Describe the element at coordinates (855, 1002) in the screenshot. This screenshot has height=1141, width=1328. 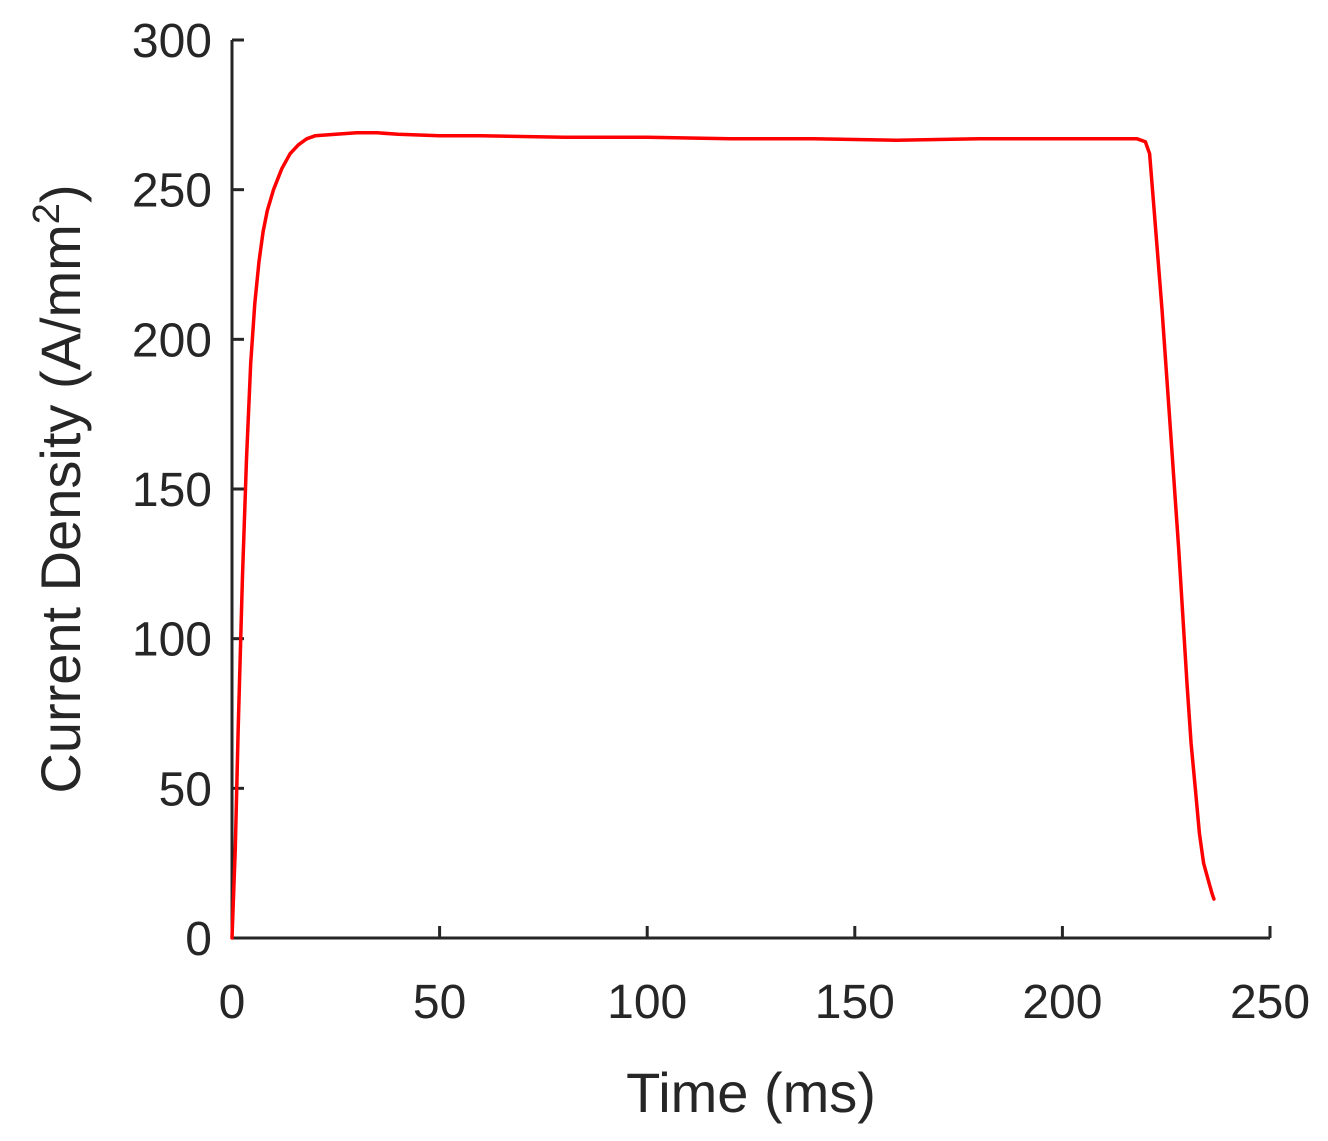
I see `x-tick-label: 150` at that location.